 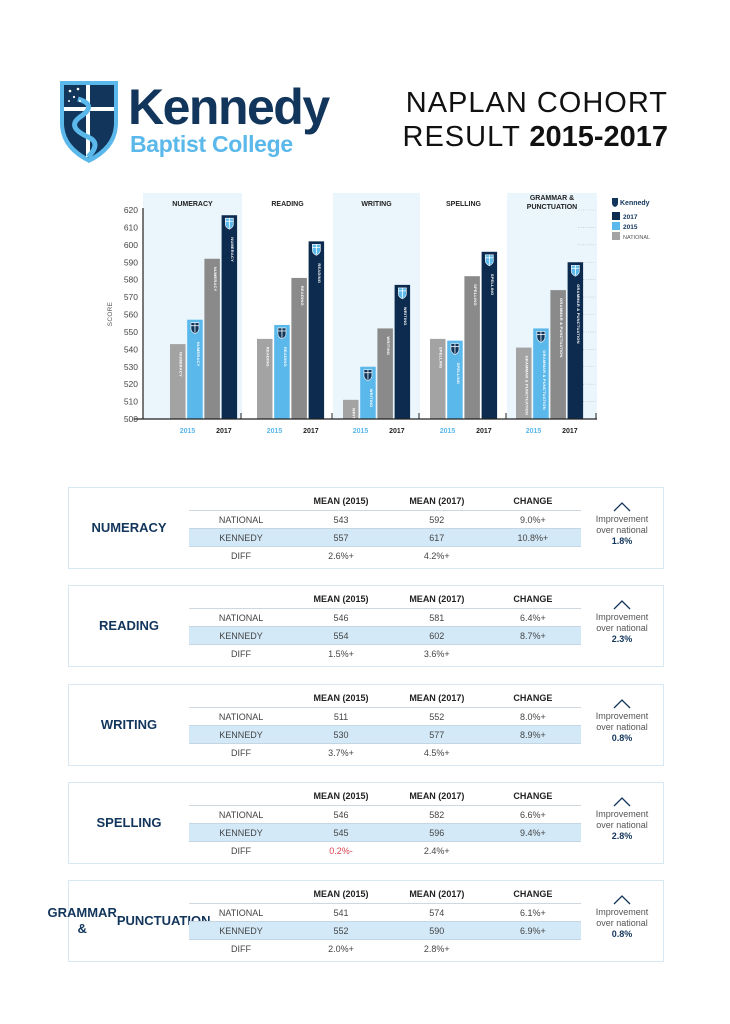 I want to click on y-tick-label: 560, so click(x=131, y=315).